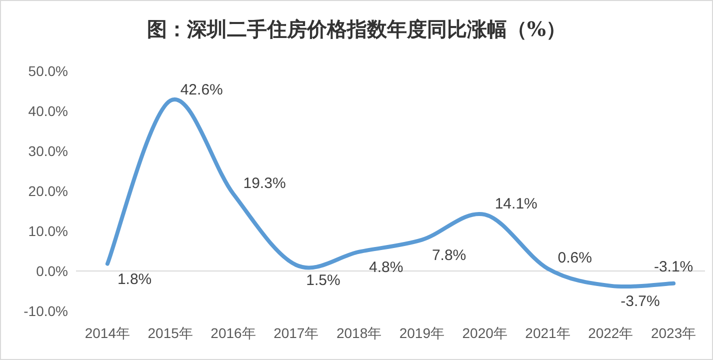 The width and height of the screenshot is (713, 360). What do you see at coordinates (48, 151) in the screenshot?
I see `y-tick-label: 30.0%` at bounding box center [48, 151].